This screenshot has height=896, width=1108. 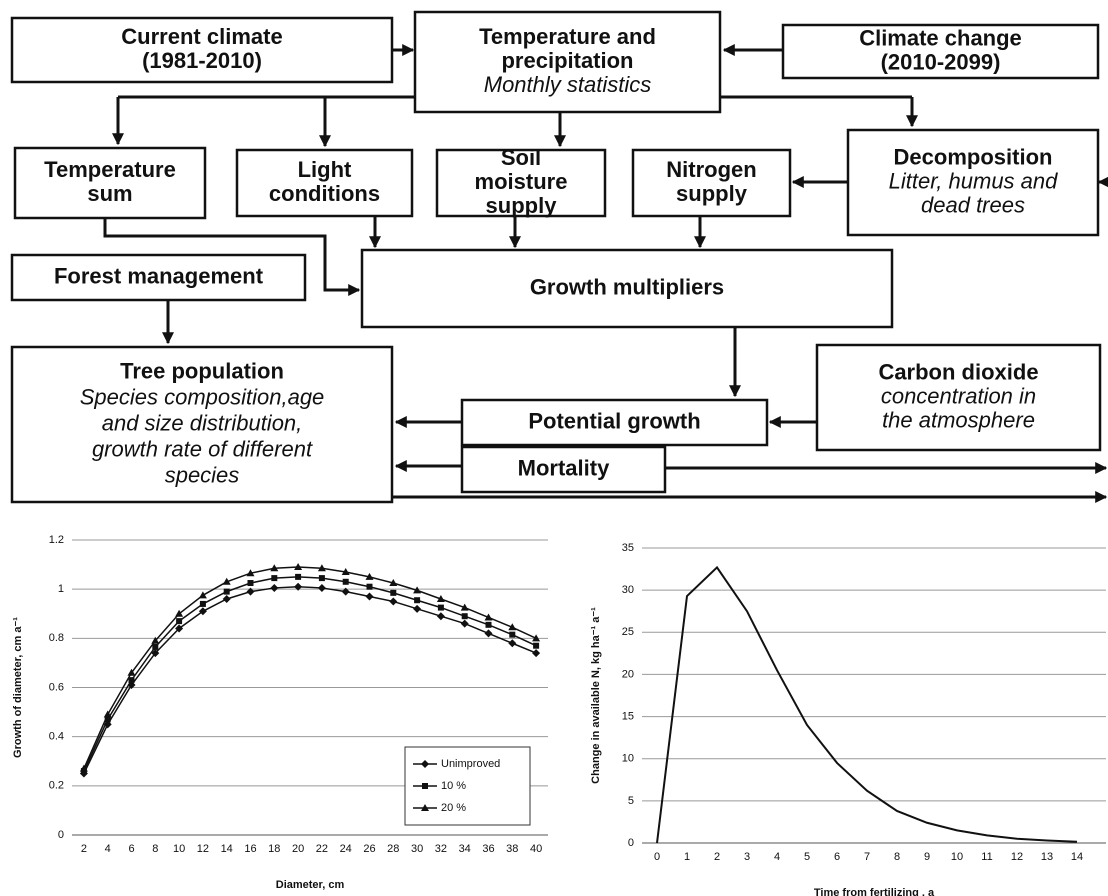 What do you see at coordinates (958, 395) in the screenshot?
I see `node-text: concentration in` at bounding box center [958, 395].